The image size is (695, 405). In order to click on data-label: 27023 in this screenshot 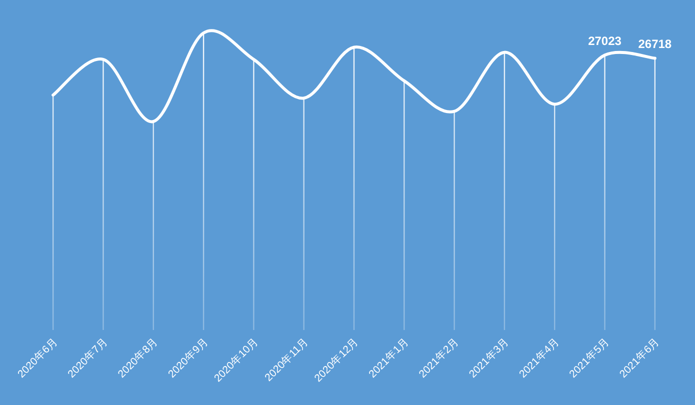, I will do `click(605, 41)`.